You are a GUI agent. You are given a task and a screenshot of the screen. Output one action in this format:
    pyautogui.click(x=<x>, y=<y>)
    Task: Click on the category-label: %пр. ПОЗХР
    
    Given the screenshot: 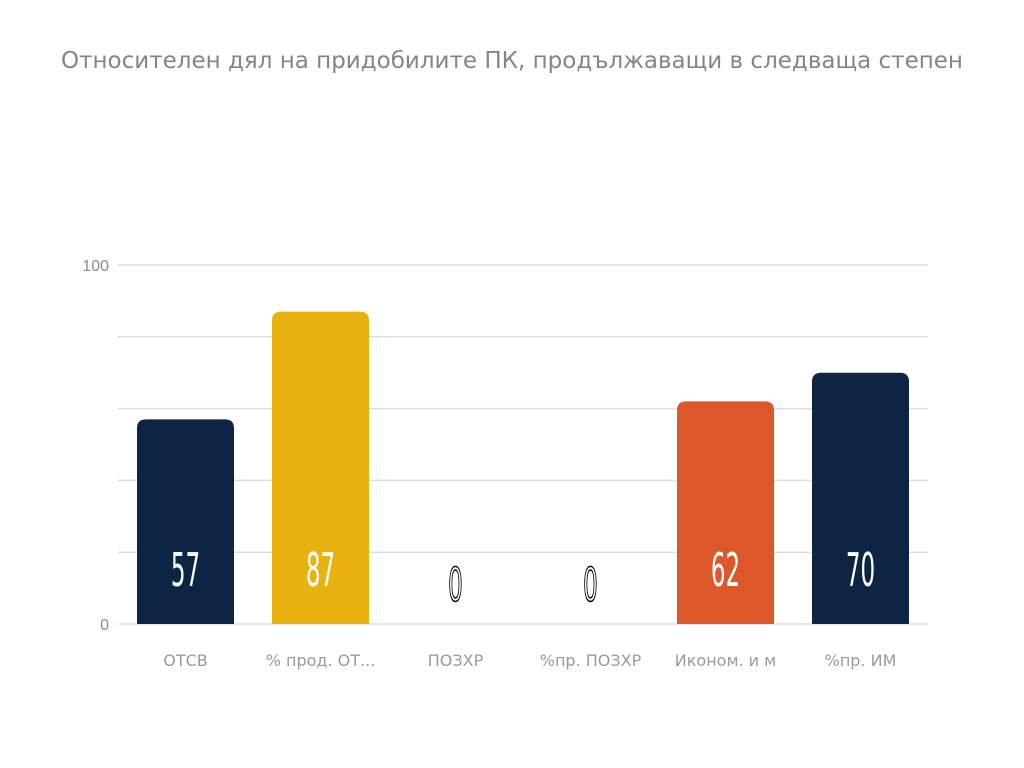 What is the action you would take?
    pyautogui.click(x=591, y=660)
    